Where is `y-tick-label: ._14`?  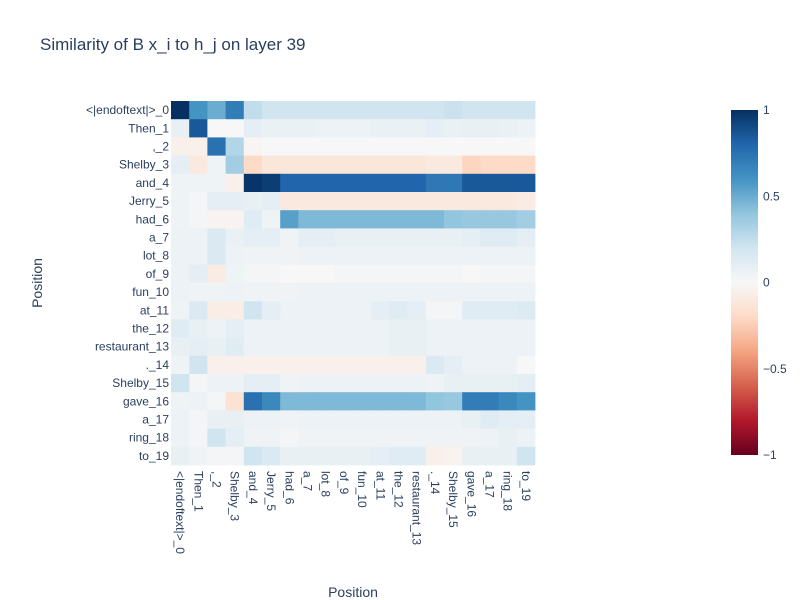 y-tick-label: ._14 is located at coordinates (158, 365).